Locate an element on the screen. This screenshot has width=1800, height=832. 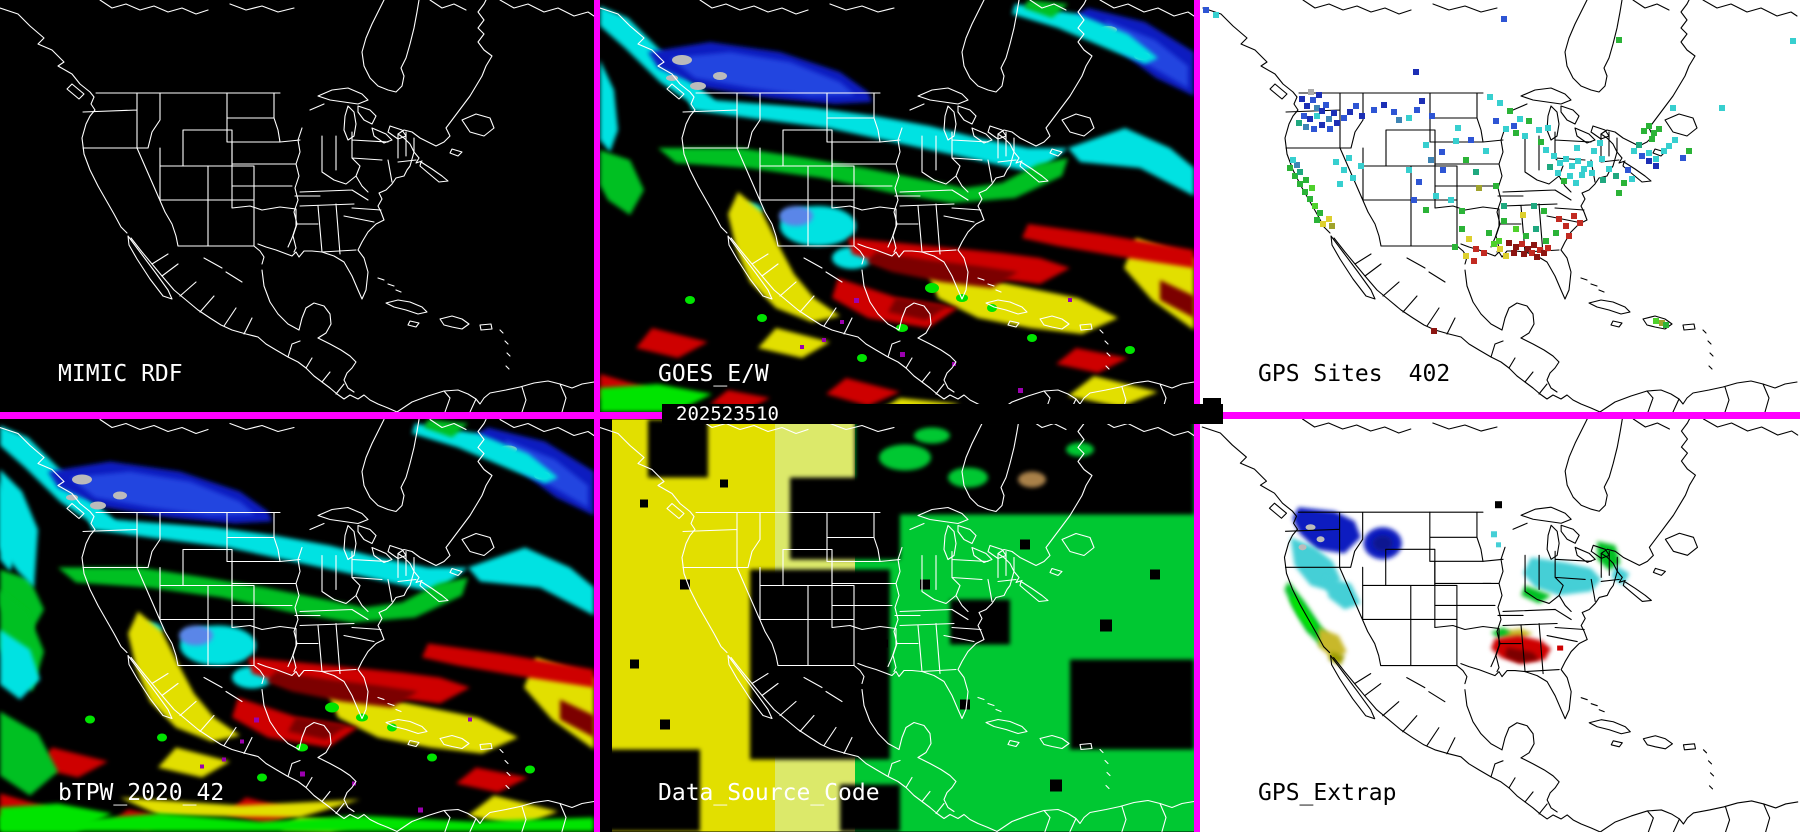
panel-label-mimic-rdf: MIMIC RDF is located at coordinates (120, 374).